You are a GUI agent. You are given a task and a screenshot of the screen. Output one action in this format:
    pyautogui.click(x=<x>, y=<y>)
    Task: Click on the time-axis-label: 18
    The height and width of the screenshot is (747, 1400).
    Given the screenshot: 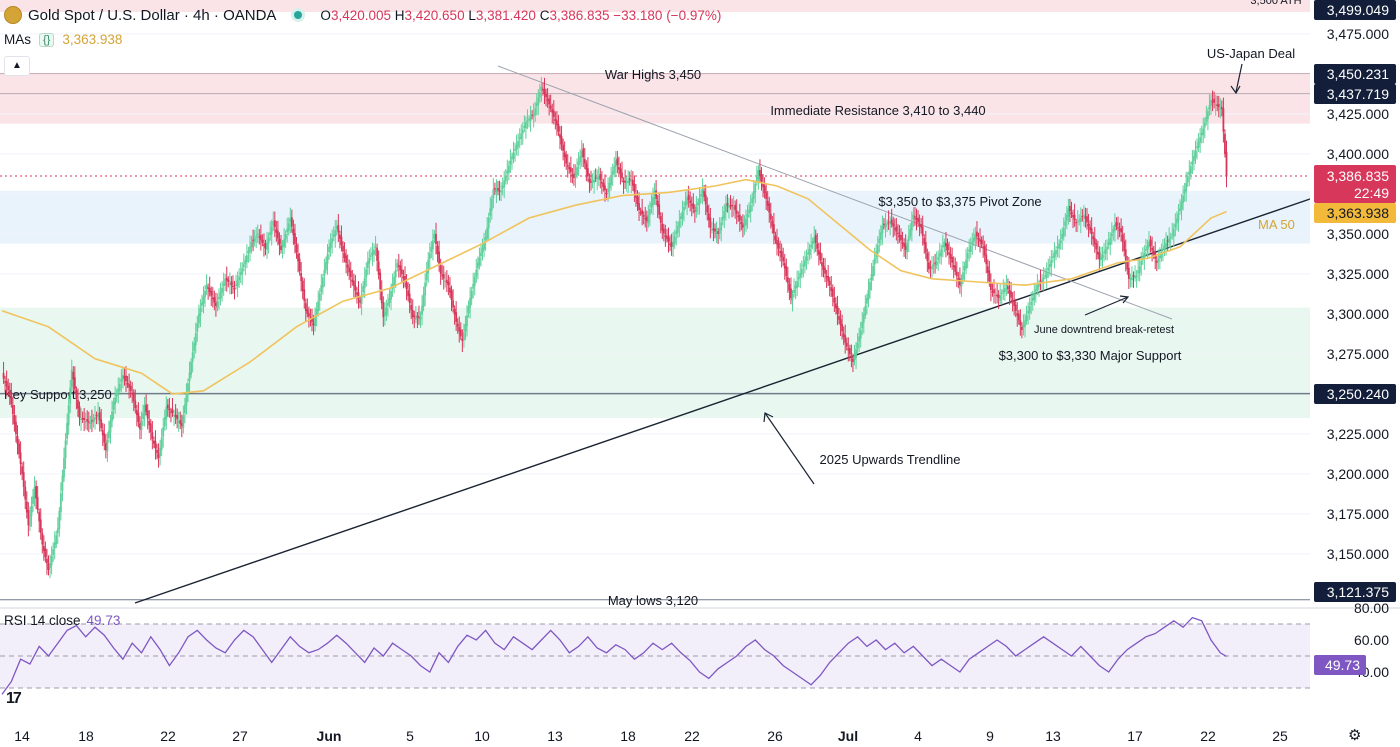 What is the action you would take?
    pyautogui.click(x=628, y=736)
    